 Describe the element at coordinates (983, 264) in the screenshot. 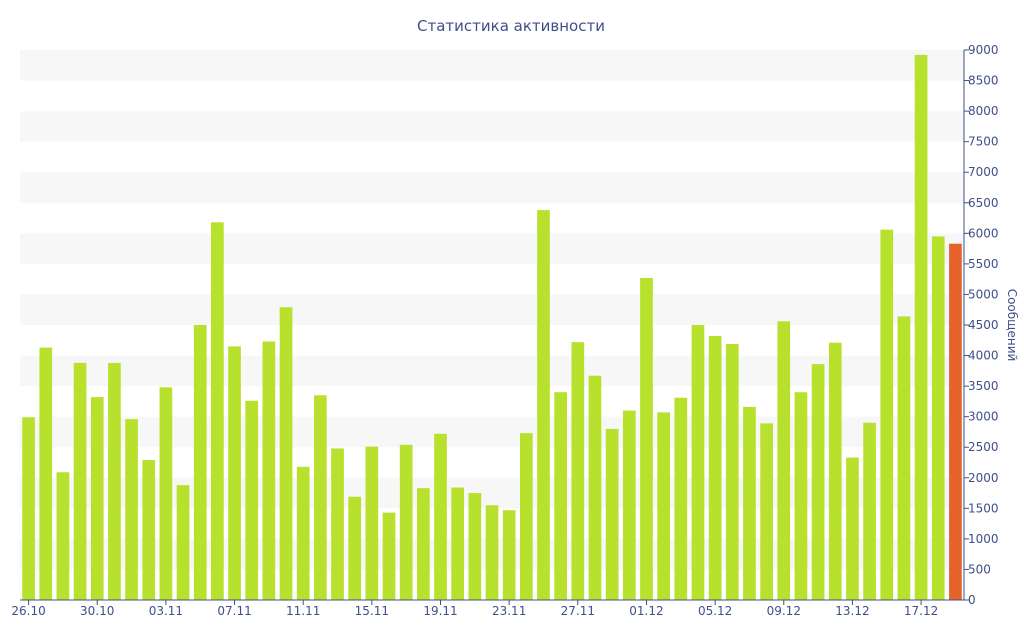

I see `y-tick-label: 5500` at that location.